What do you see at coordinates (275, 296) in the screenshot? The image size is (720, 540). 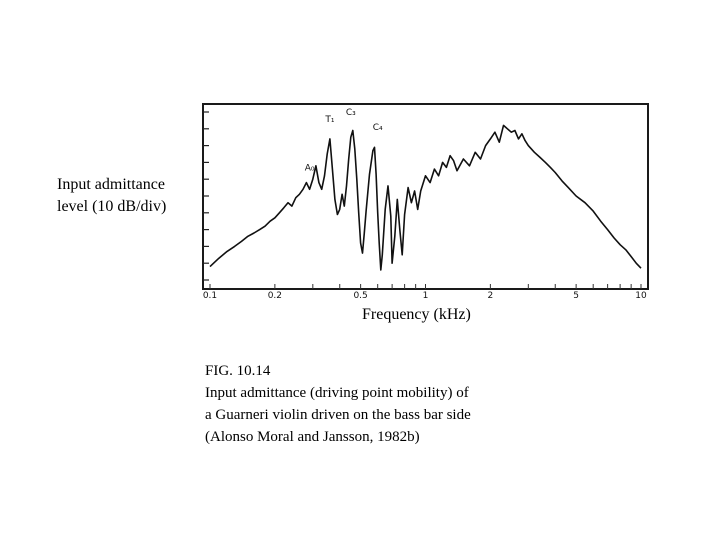 I see `x-tick-label: 0.2` at bounding box center [275, 296].